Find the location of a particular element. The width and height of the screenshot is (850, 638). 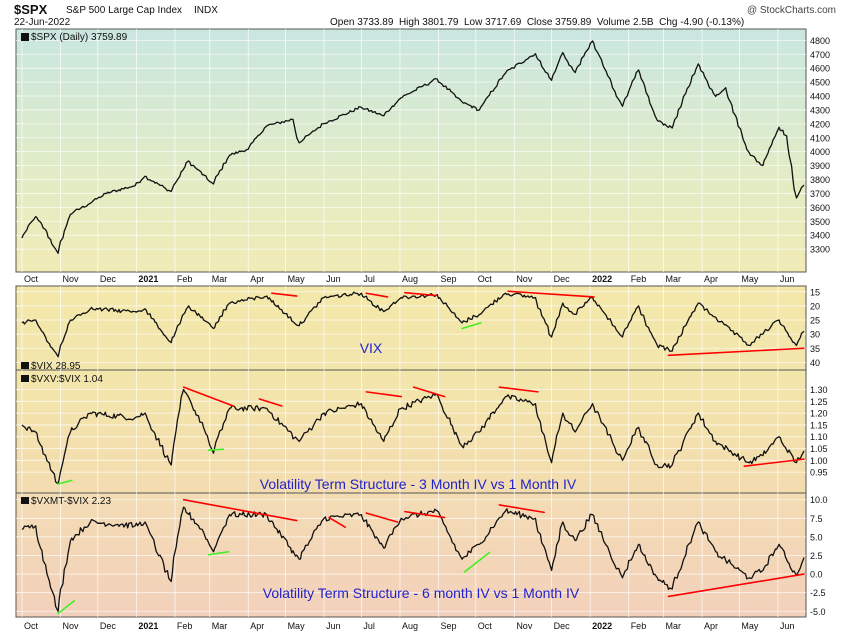

y-tick-label: 1.30 is located at coordinates (819, 390).